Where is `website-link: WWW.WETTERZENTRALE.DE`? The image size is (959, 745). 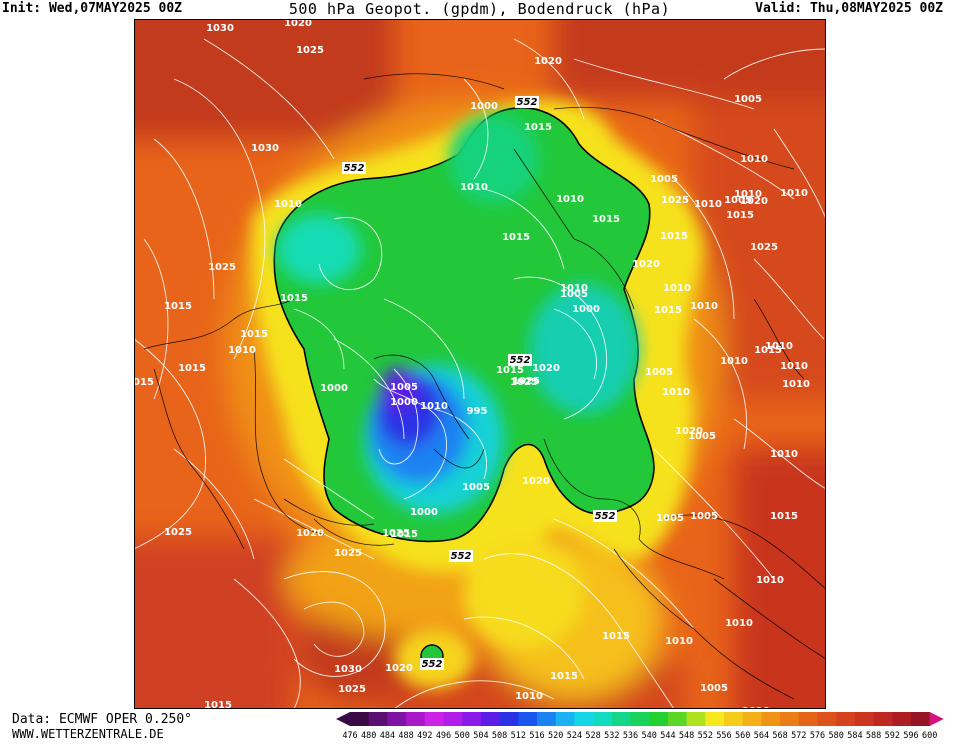 website-link: WWW.WETTERZENTRALE.DE is located at coordinates (88, 734).